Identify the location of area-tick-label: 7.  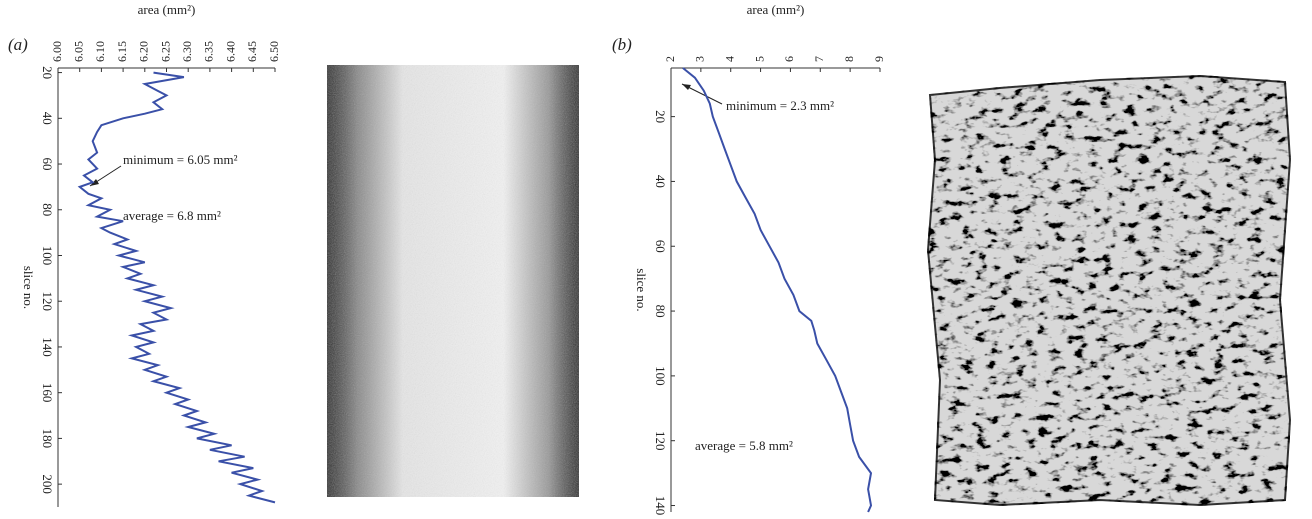
(819, 59).